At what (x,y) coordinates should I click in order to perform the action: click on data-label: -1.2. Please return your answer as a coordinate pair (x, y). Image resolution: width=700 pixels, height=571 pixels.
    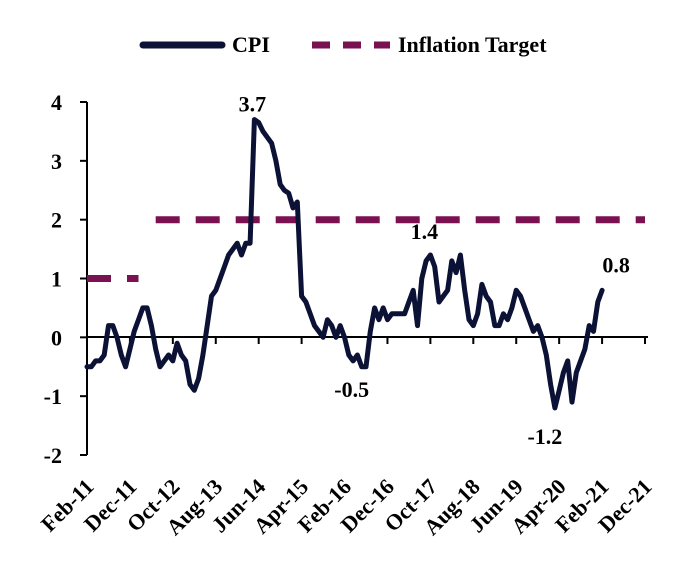
    Looking at the image, I should click on (544, 436).